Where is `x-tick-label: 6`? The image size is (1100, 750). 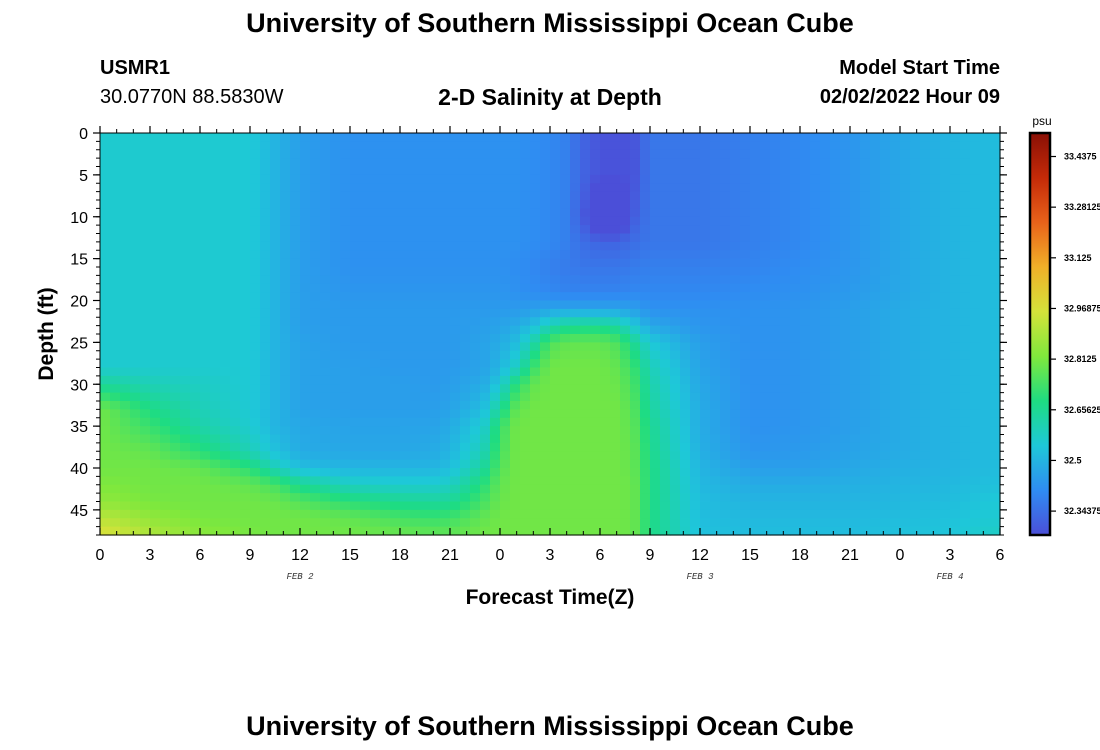
x-tick-label: 6 is located at coordinates (200, 555).